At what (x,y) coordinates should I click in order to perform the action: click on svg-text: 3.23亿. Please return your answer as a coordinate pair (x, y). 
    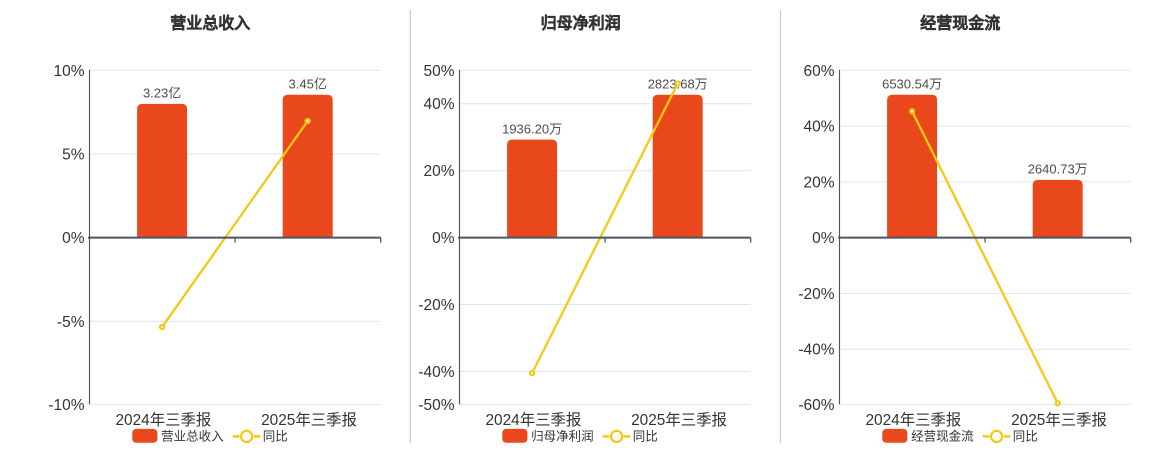
    Looking at the image, I should click on (162, 93).